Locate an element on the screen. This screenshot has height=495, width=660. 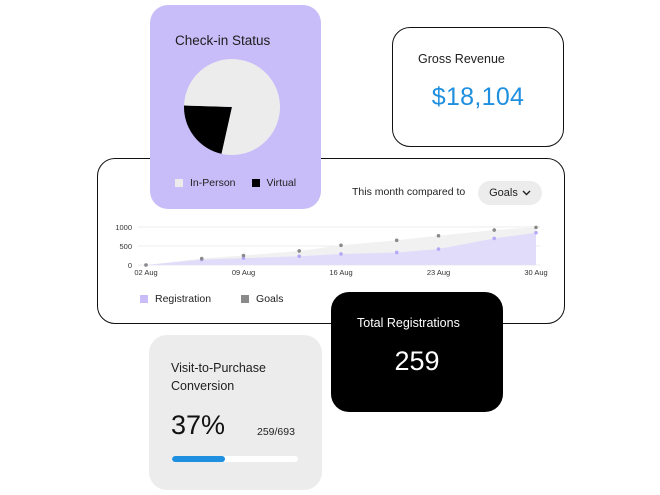
x-tick-label: 09 Aug is located at coordinates (243, 272).